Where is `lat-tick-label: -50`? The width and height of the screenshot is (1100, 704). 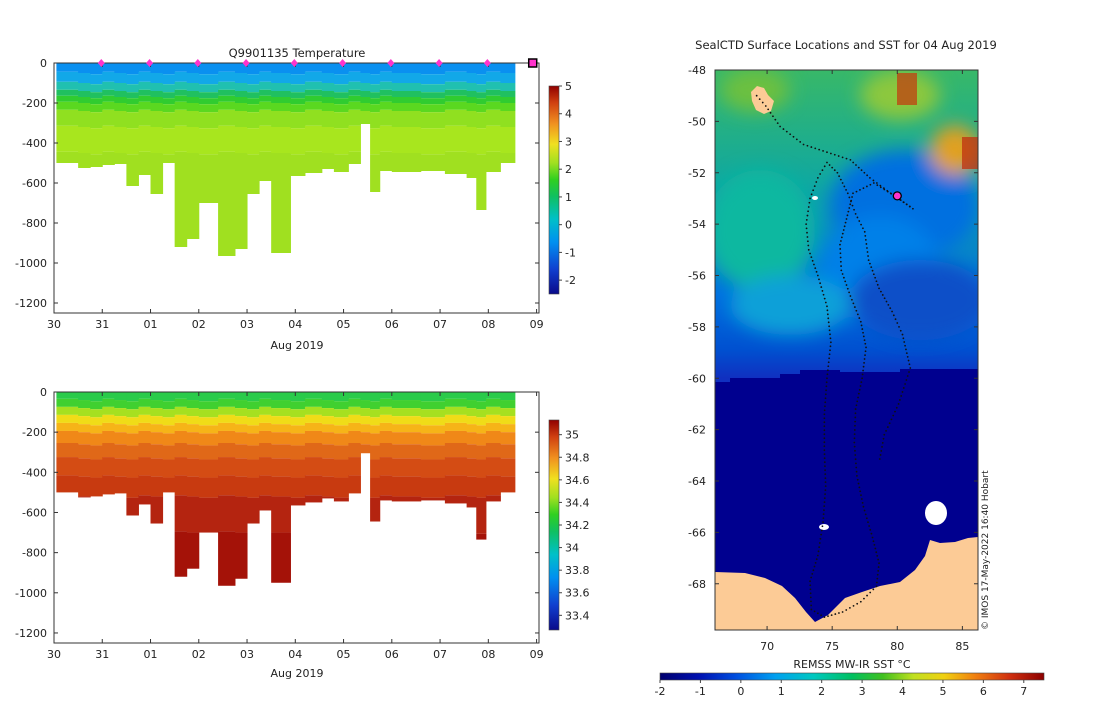
lat-tick-label: -50 is located at coordinates (697, 121).